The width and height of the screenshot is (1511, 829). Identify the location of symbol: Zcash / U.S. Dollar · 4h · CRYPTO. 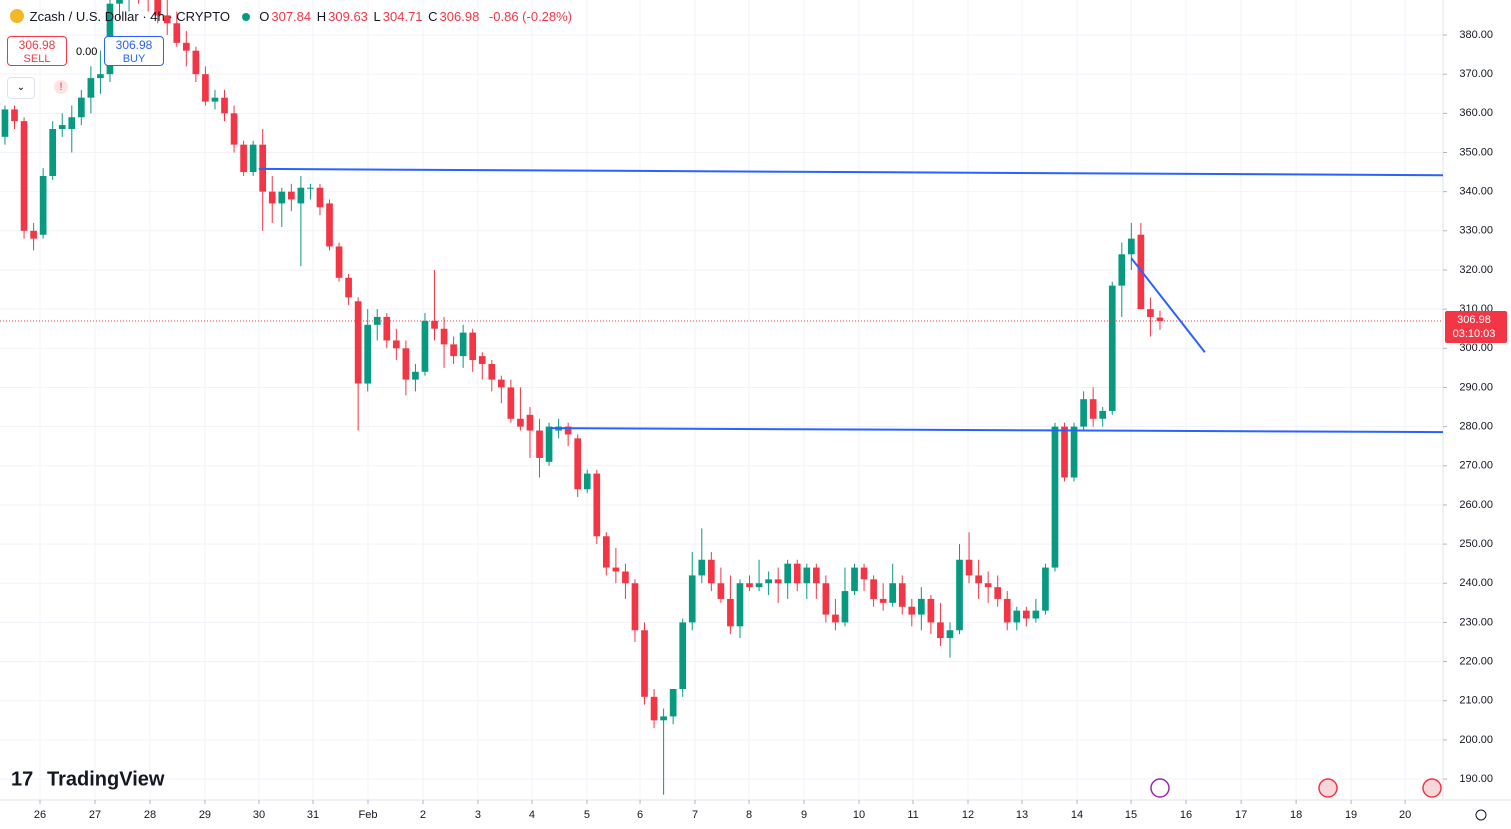
(129, 16).